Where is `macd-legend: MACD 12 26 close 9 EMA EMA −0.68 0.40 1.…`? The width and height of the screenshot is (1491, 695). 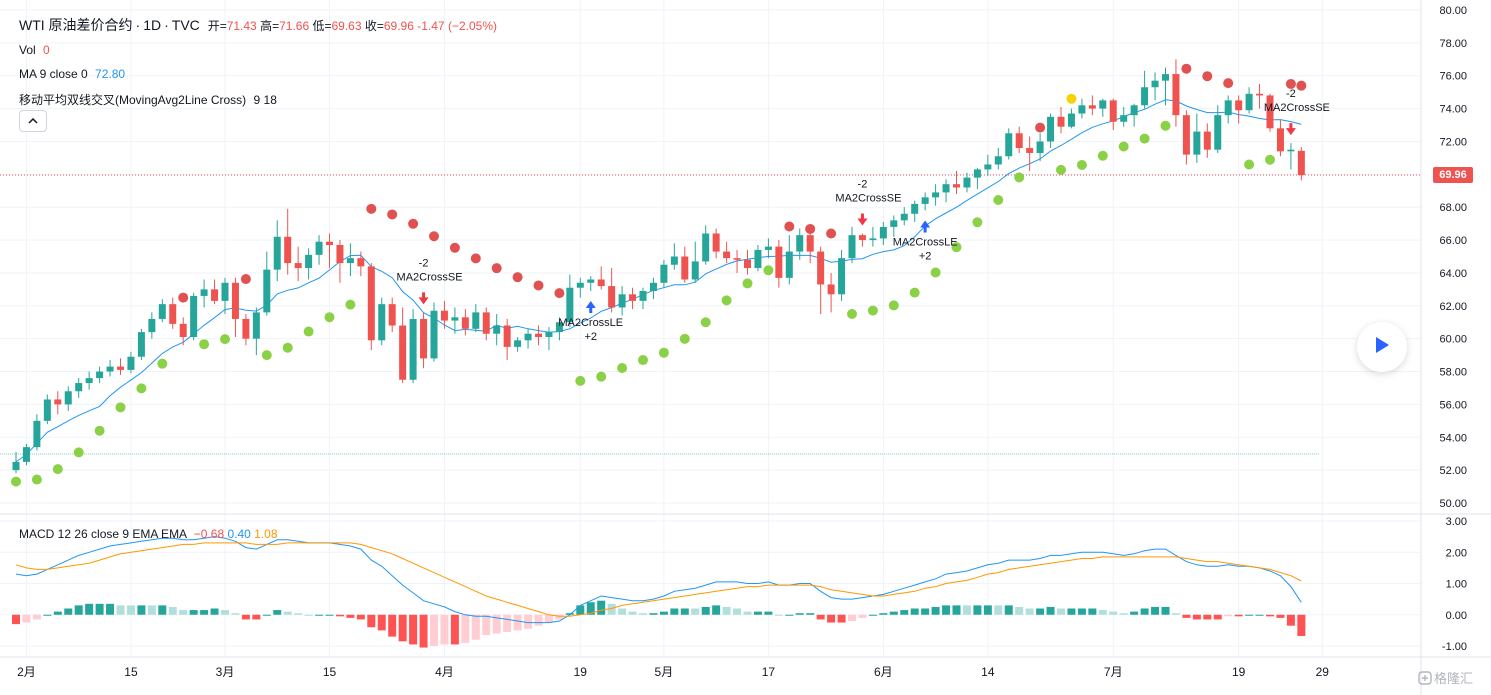 macd-legend: MACD 12 26 close 9 EMA EMA −0.68 0.40 1.… is located at coordinates (148, 534).